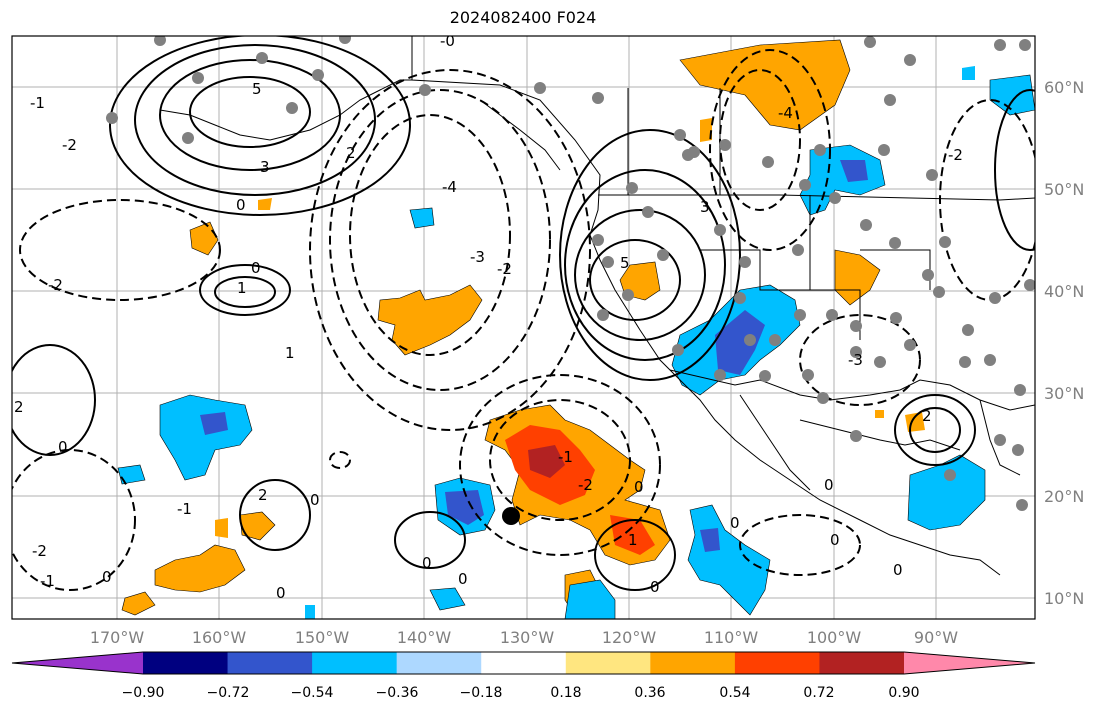  I want to click on lat-label: 30°N, so click(1064, 393).